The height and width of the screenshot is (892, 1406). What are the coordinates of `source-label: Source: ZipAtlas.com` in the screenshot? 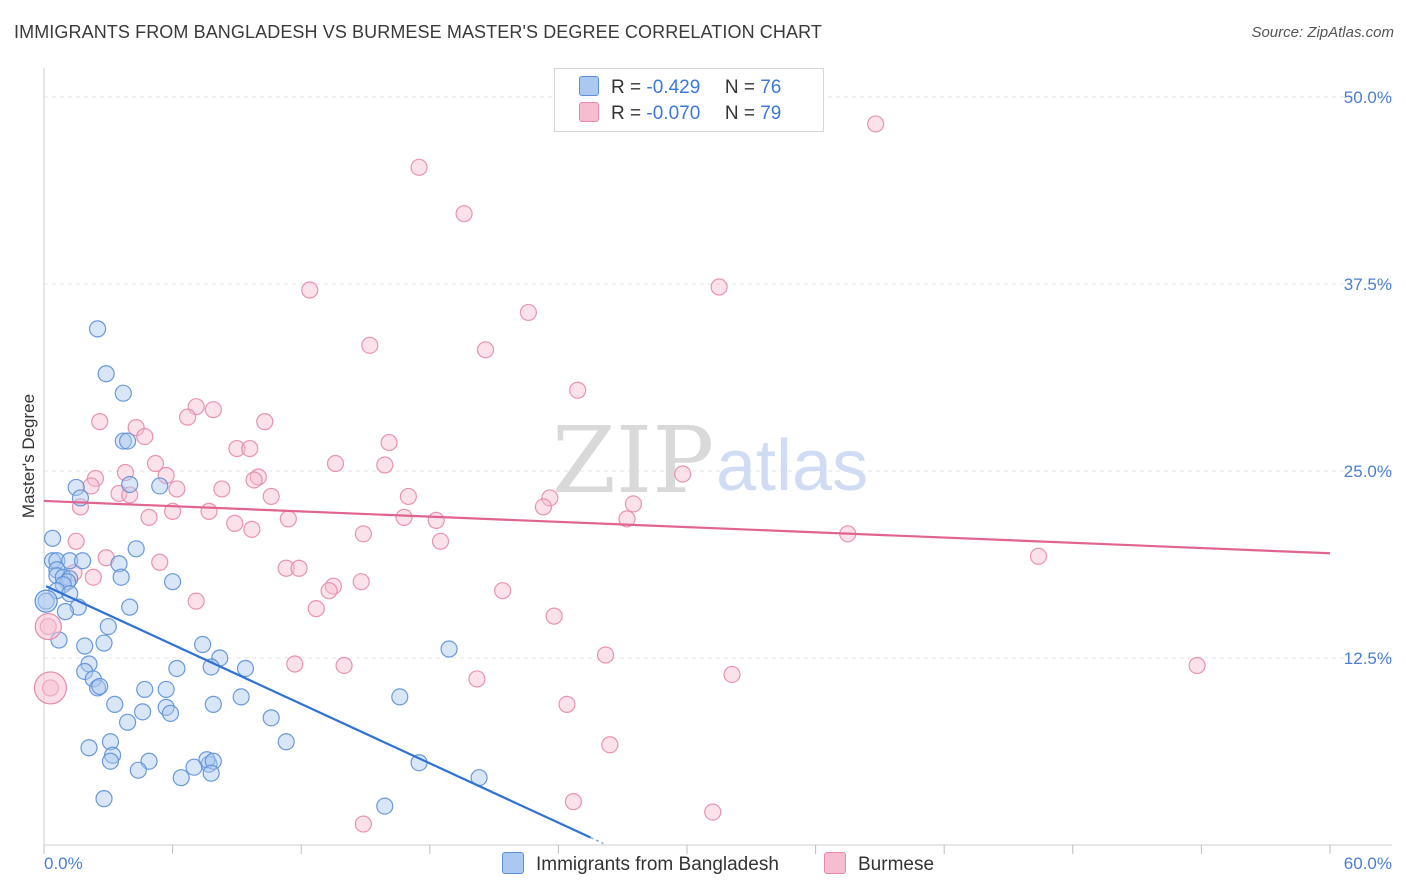 It's located at (1322, 32).